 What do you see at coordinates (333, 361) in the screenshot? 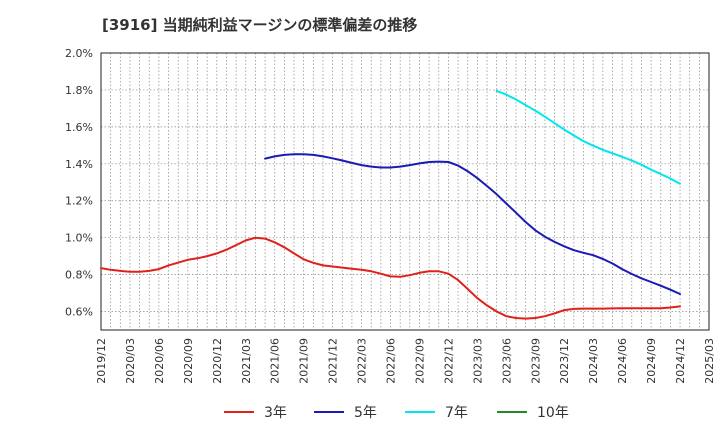
I see `x-tick-label: 2021/12` at bounding box center [333, 361].